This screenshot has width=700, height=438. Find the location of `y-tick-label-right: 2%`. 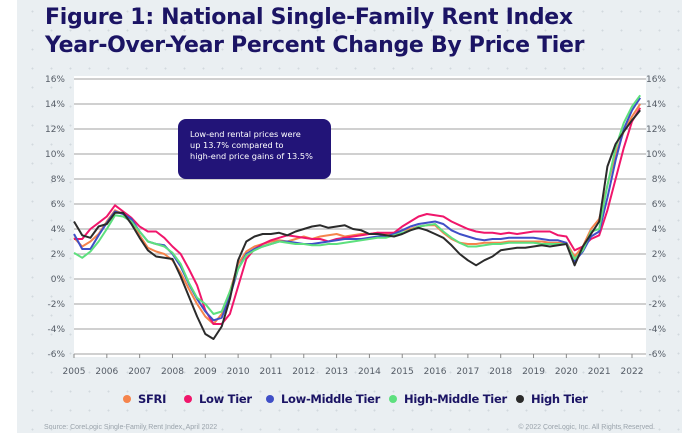

y-tick-label-right: 2% is located at coordinates (659, 255).